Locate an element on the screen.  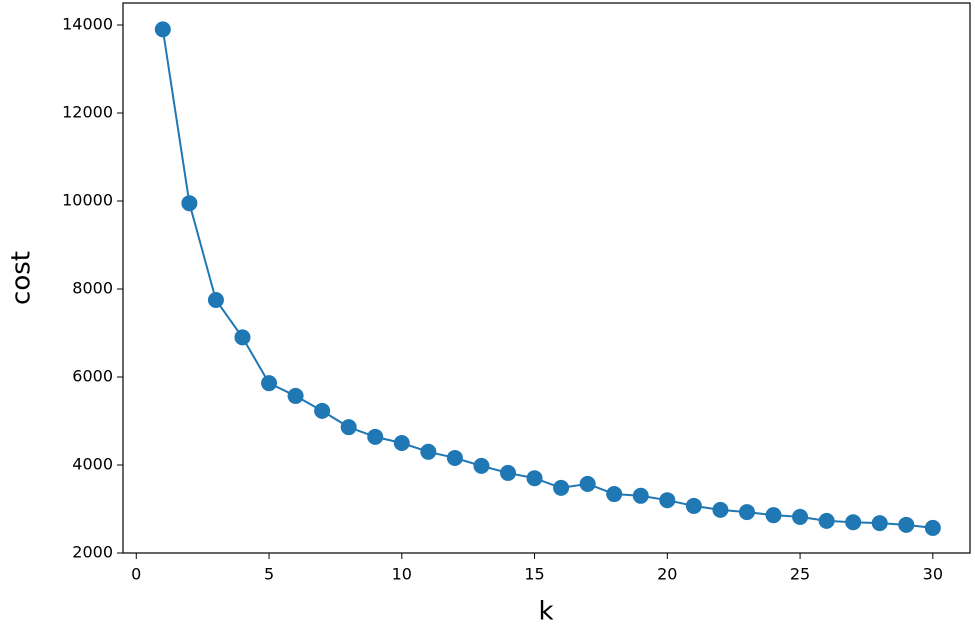
y-tick-label: 14000 is located at coordinates (87, 24).